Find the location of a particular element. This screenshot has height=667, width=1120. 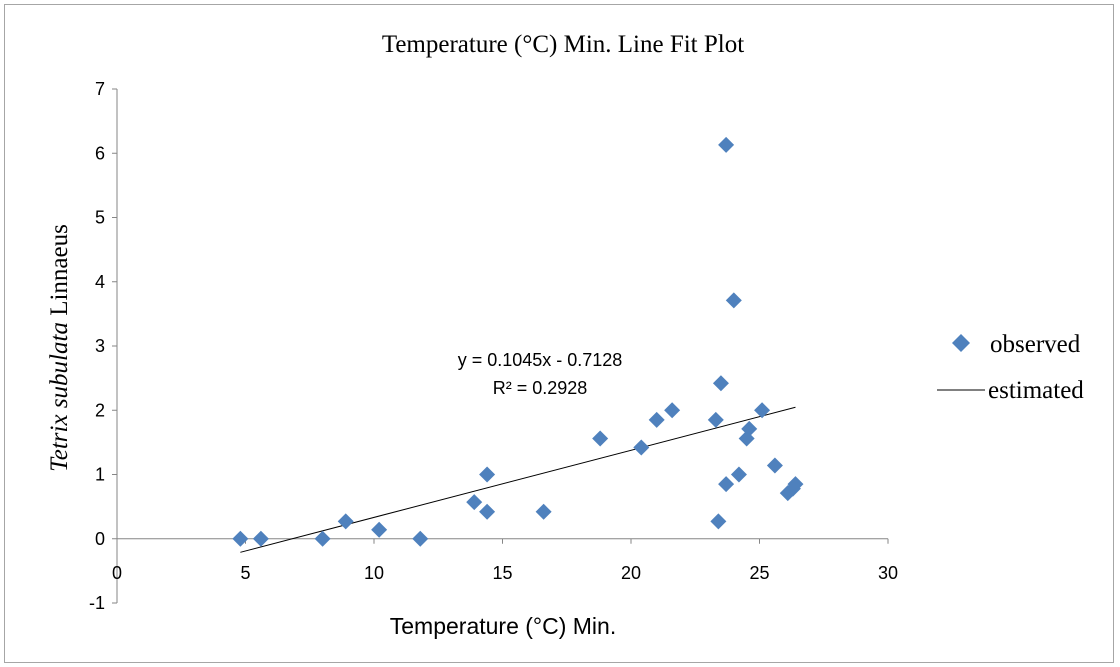

x-tick-label: 30 is located at coordinates (888, 573).